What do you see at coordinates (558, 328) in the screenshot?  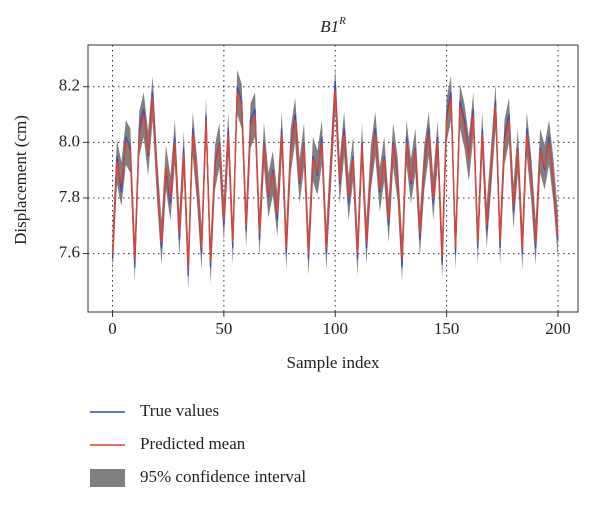 I see `x-tick-label: 200` at bounding box center [558, 328].